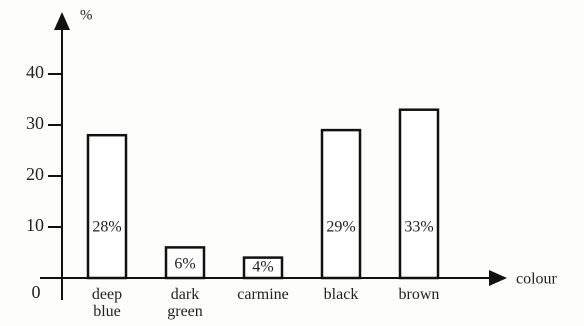 This screenshot has width=584, height=326. What do you see at coordinates (340, 227) in the screenshot?
I see `data-label: 29%` at bounding box center [340, 227].